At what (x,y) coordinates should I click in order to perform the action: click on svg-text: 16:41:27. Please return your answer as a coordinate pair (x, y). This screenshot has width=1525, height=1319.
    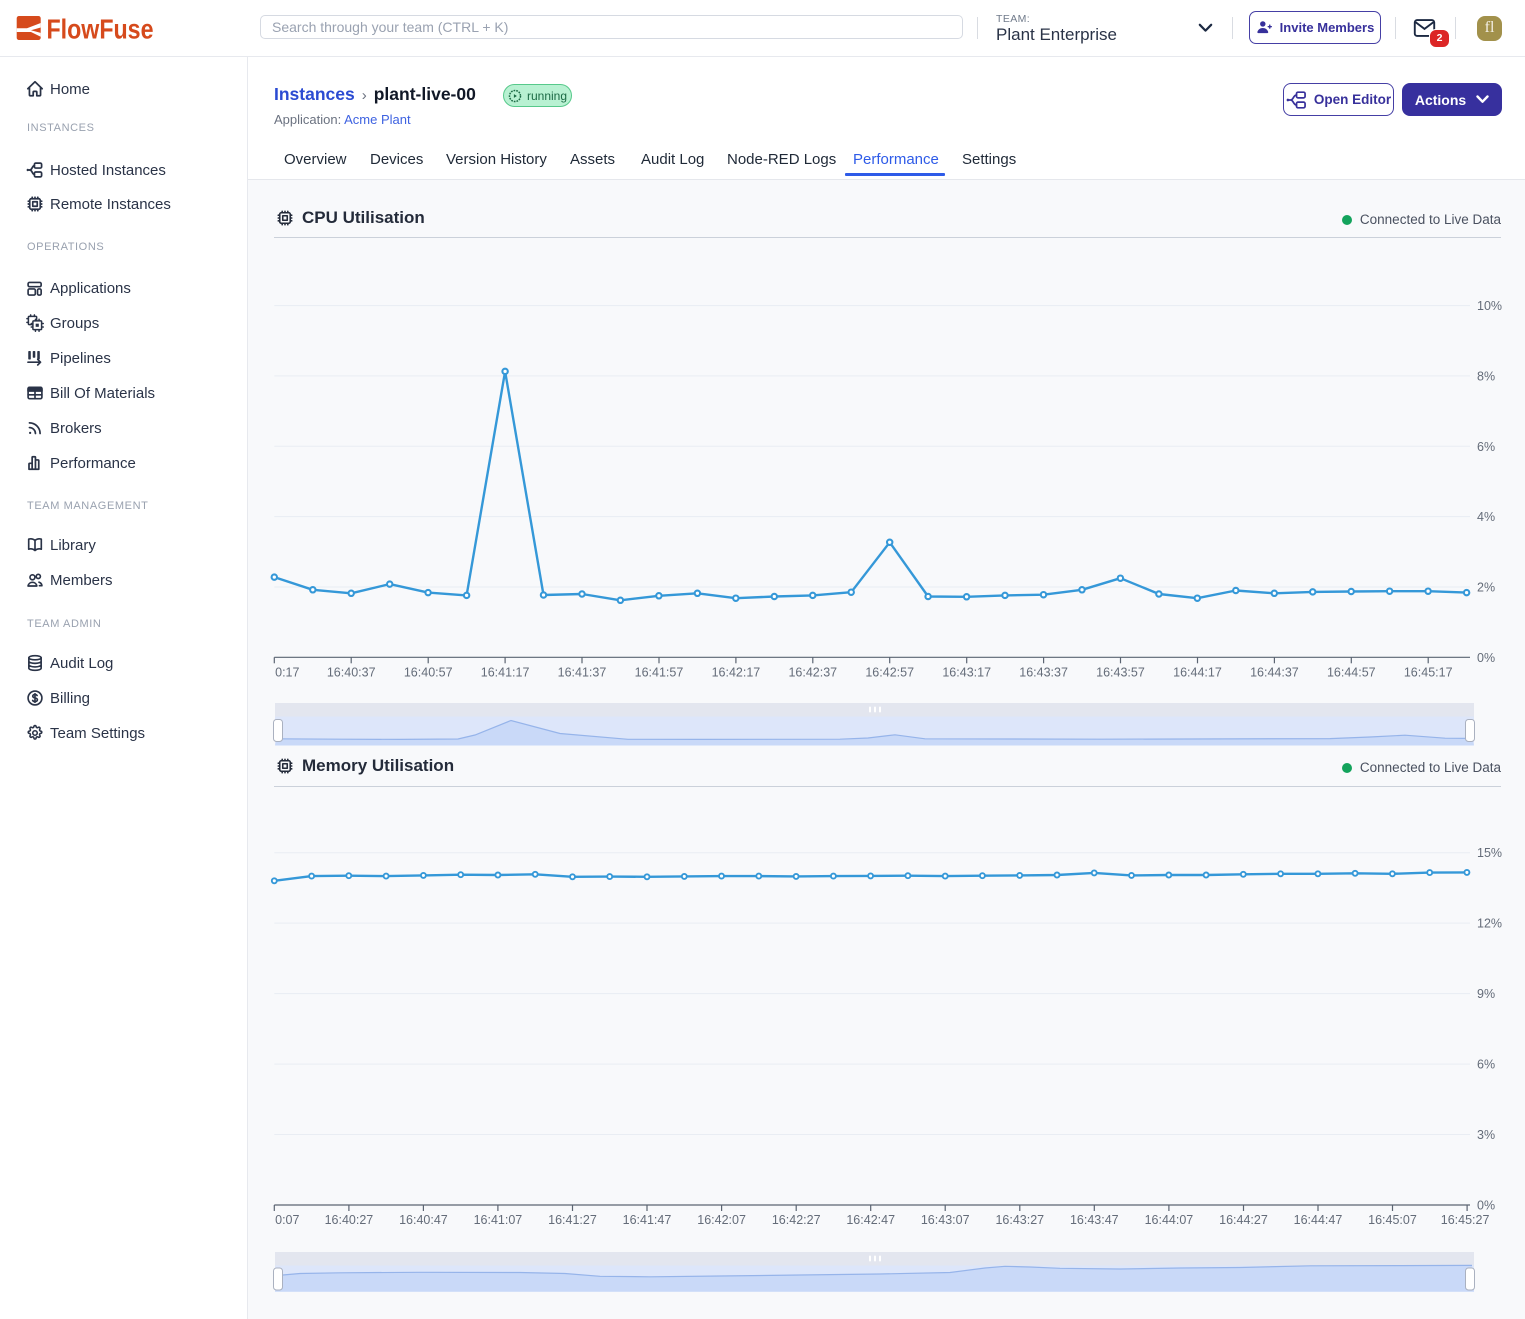
    Looking at the image, I should click on (572, 1220).